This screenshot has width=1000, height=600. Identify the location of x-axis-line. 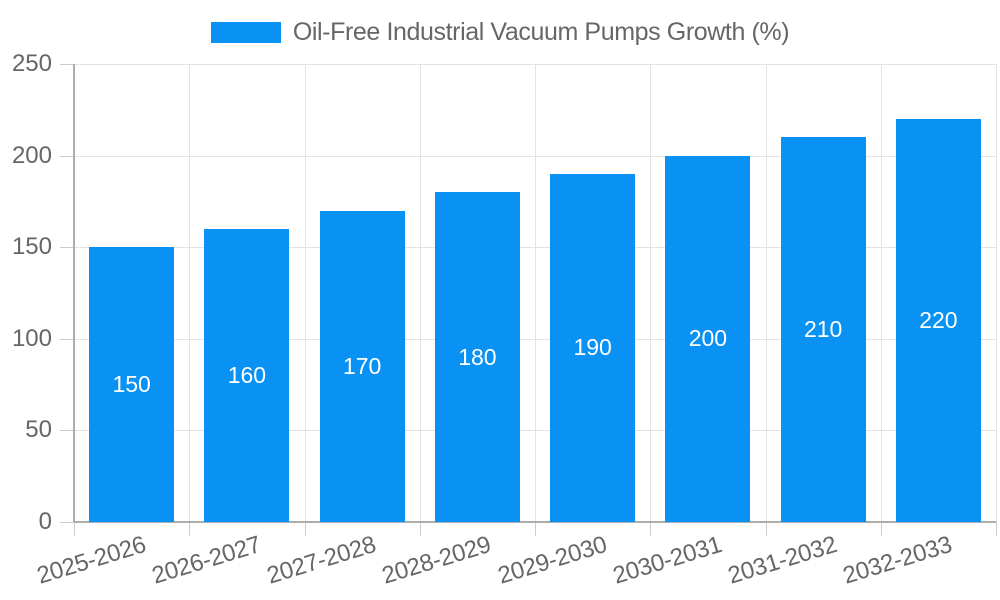
(535, 522).